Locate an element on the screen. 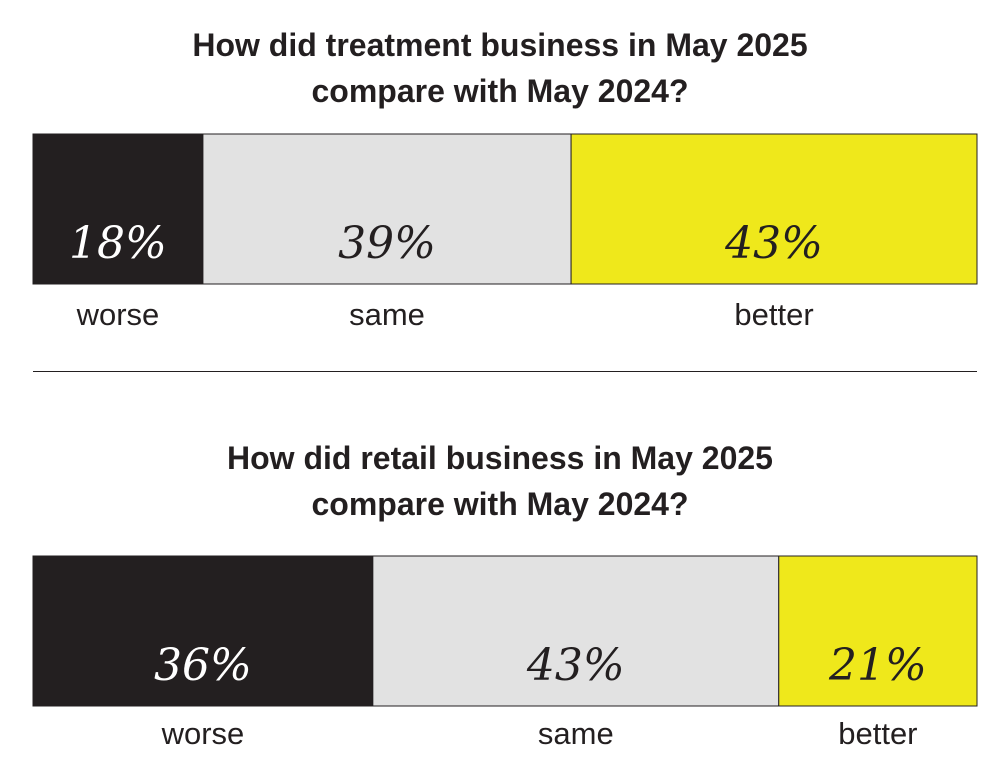  section-divider is located at coordinates (505, 371).